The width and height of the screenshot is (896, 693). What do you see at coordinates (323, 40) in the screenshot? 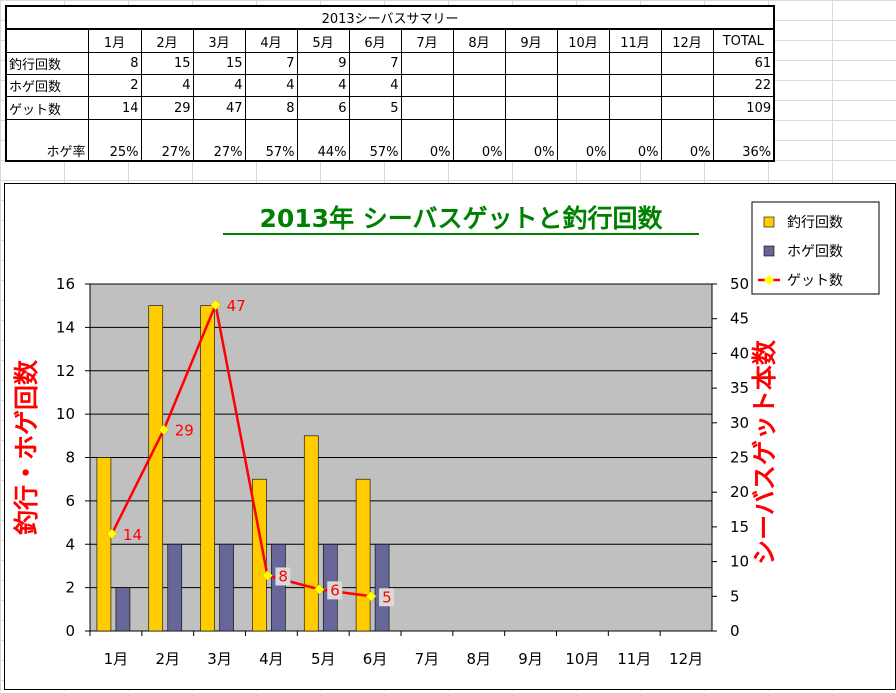
I see `header-cell: 5月` at bounding box center [323, 40].